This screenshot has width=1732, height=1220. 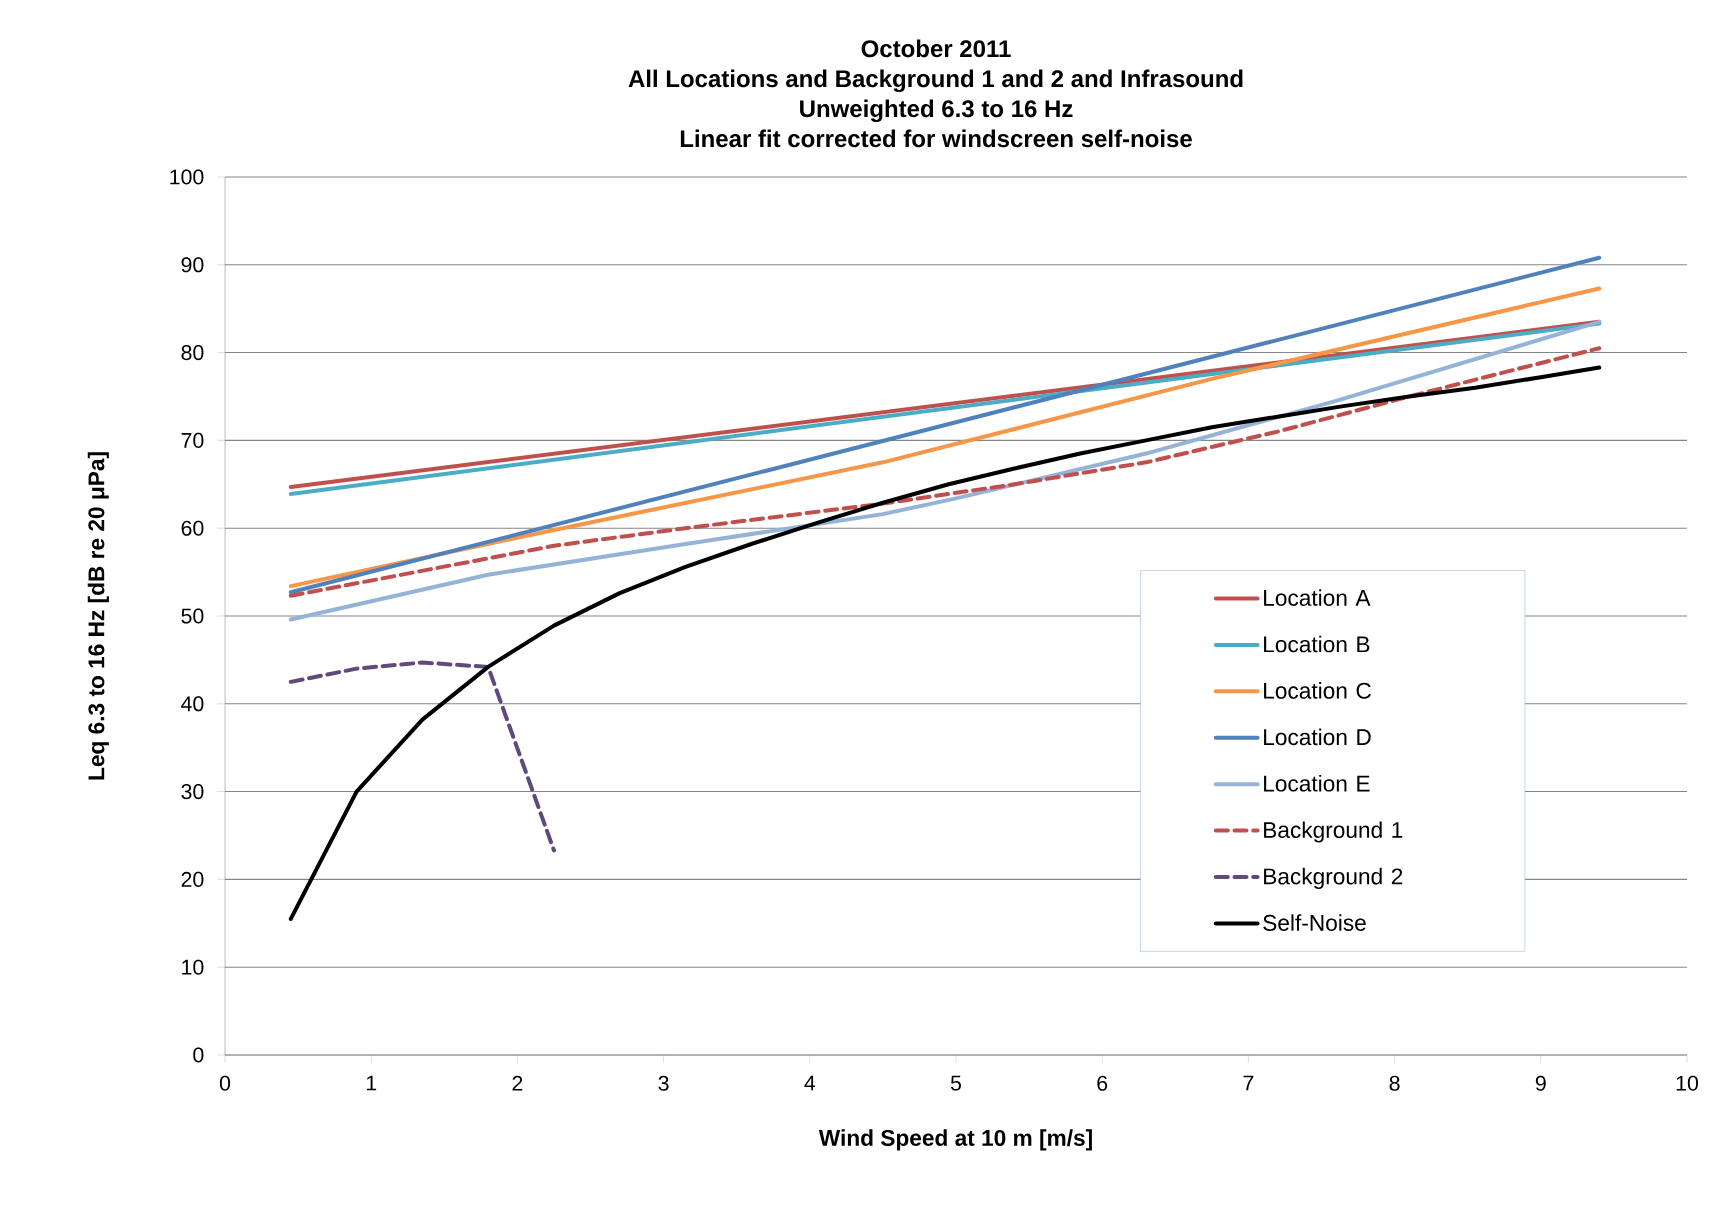 I want to click on y-tick-label: 90, so click(x=192, y=265).